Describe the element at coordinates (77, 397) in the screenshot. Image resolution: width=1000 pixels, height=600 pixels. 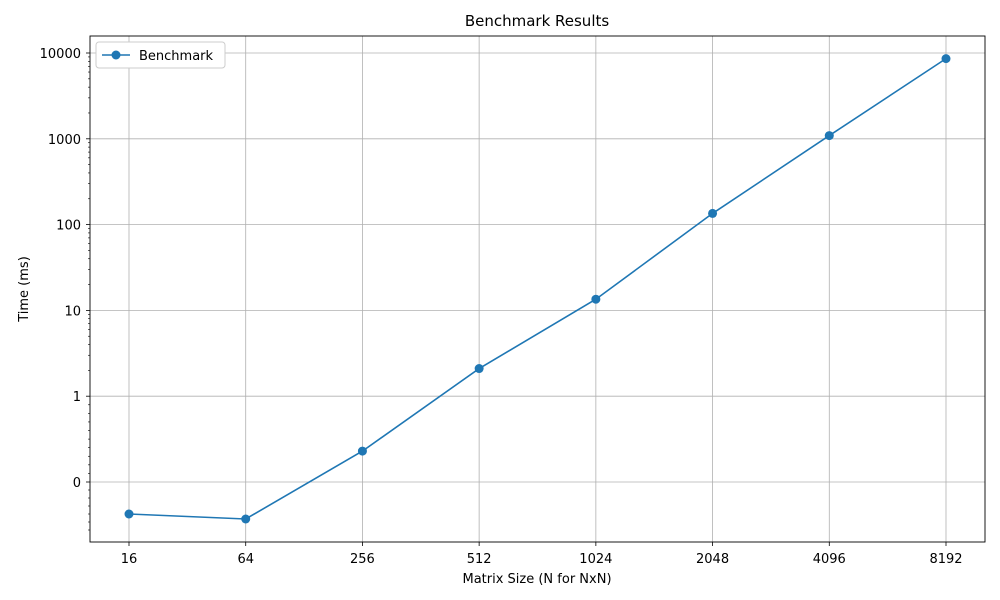
I see `y-tick-label: 1` at that location.